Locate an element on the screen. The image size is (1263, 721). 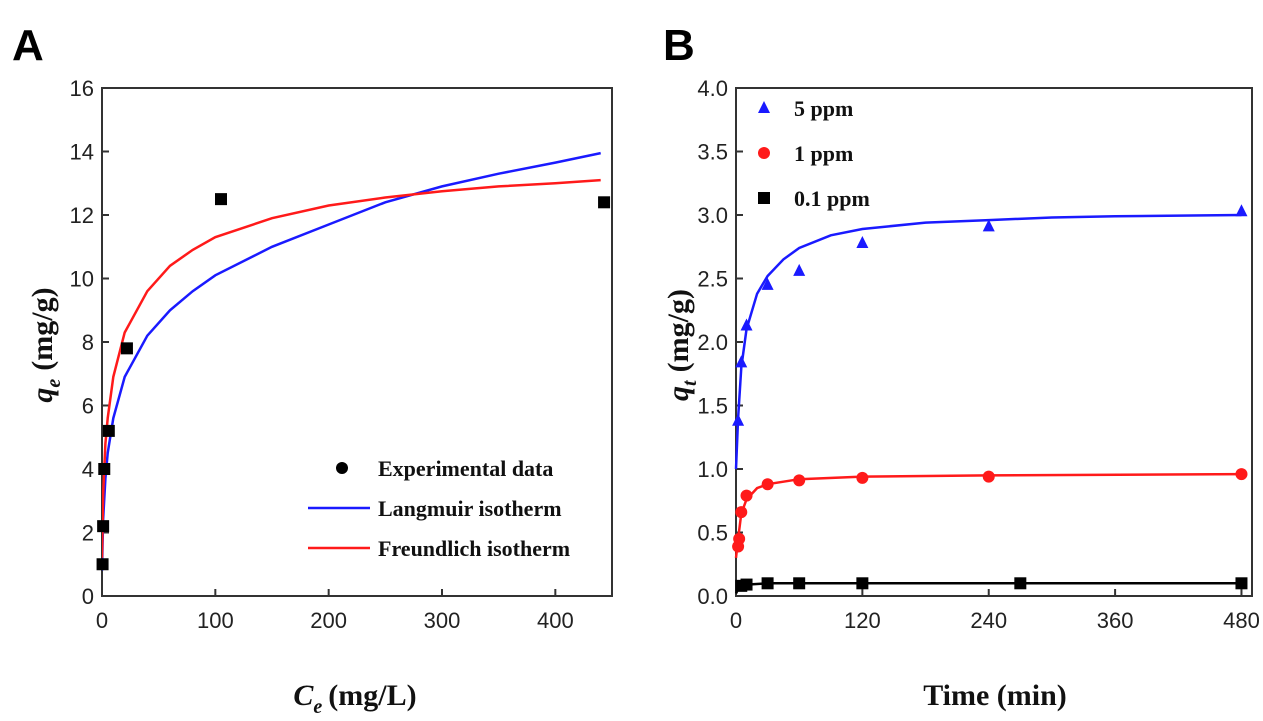
panel-a-ylabel: qe (mg/g) is located at coordinates (45, 344).